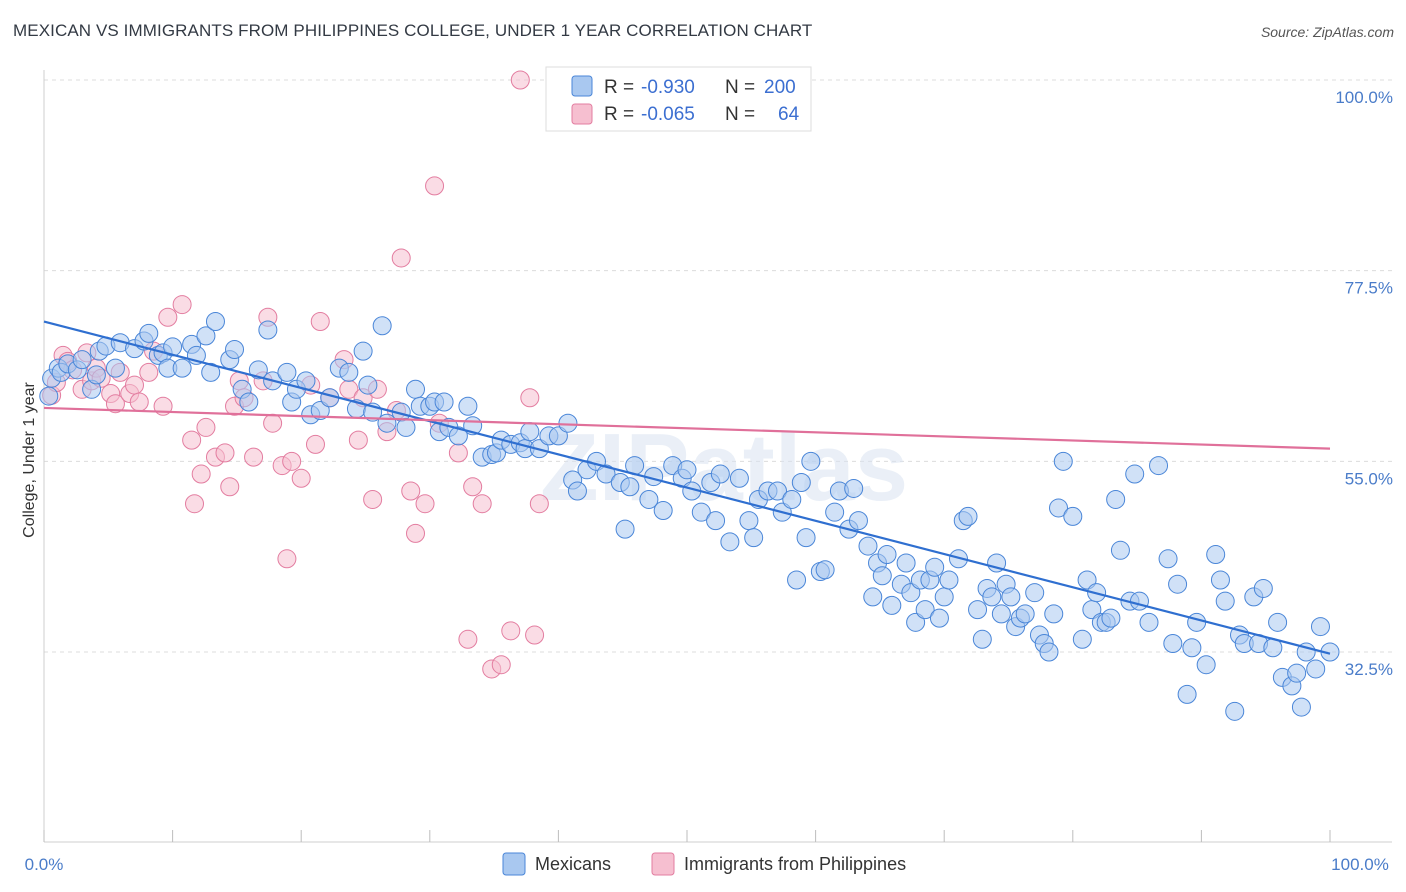 This screenshot has height=892, width=1406. I want to click on legend-n-label-1: N =, so click(740, 87).